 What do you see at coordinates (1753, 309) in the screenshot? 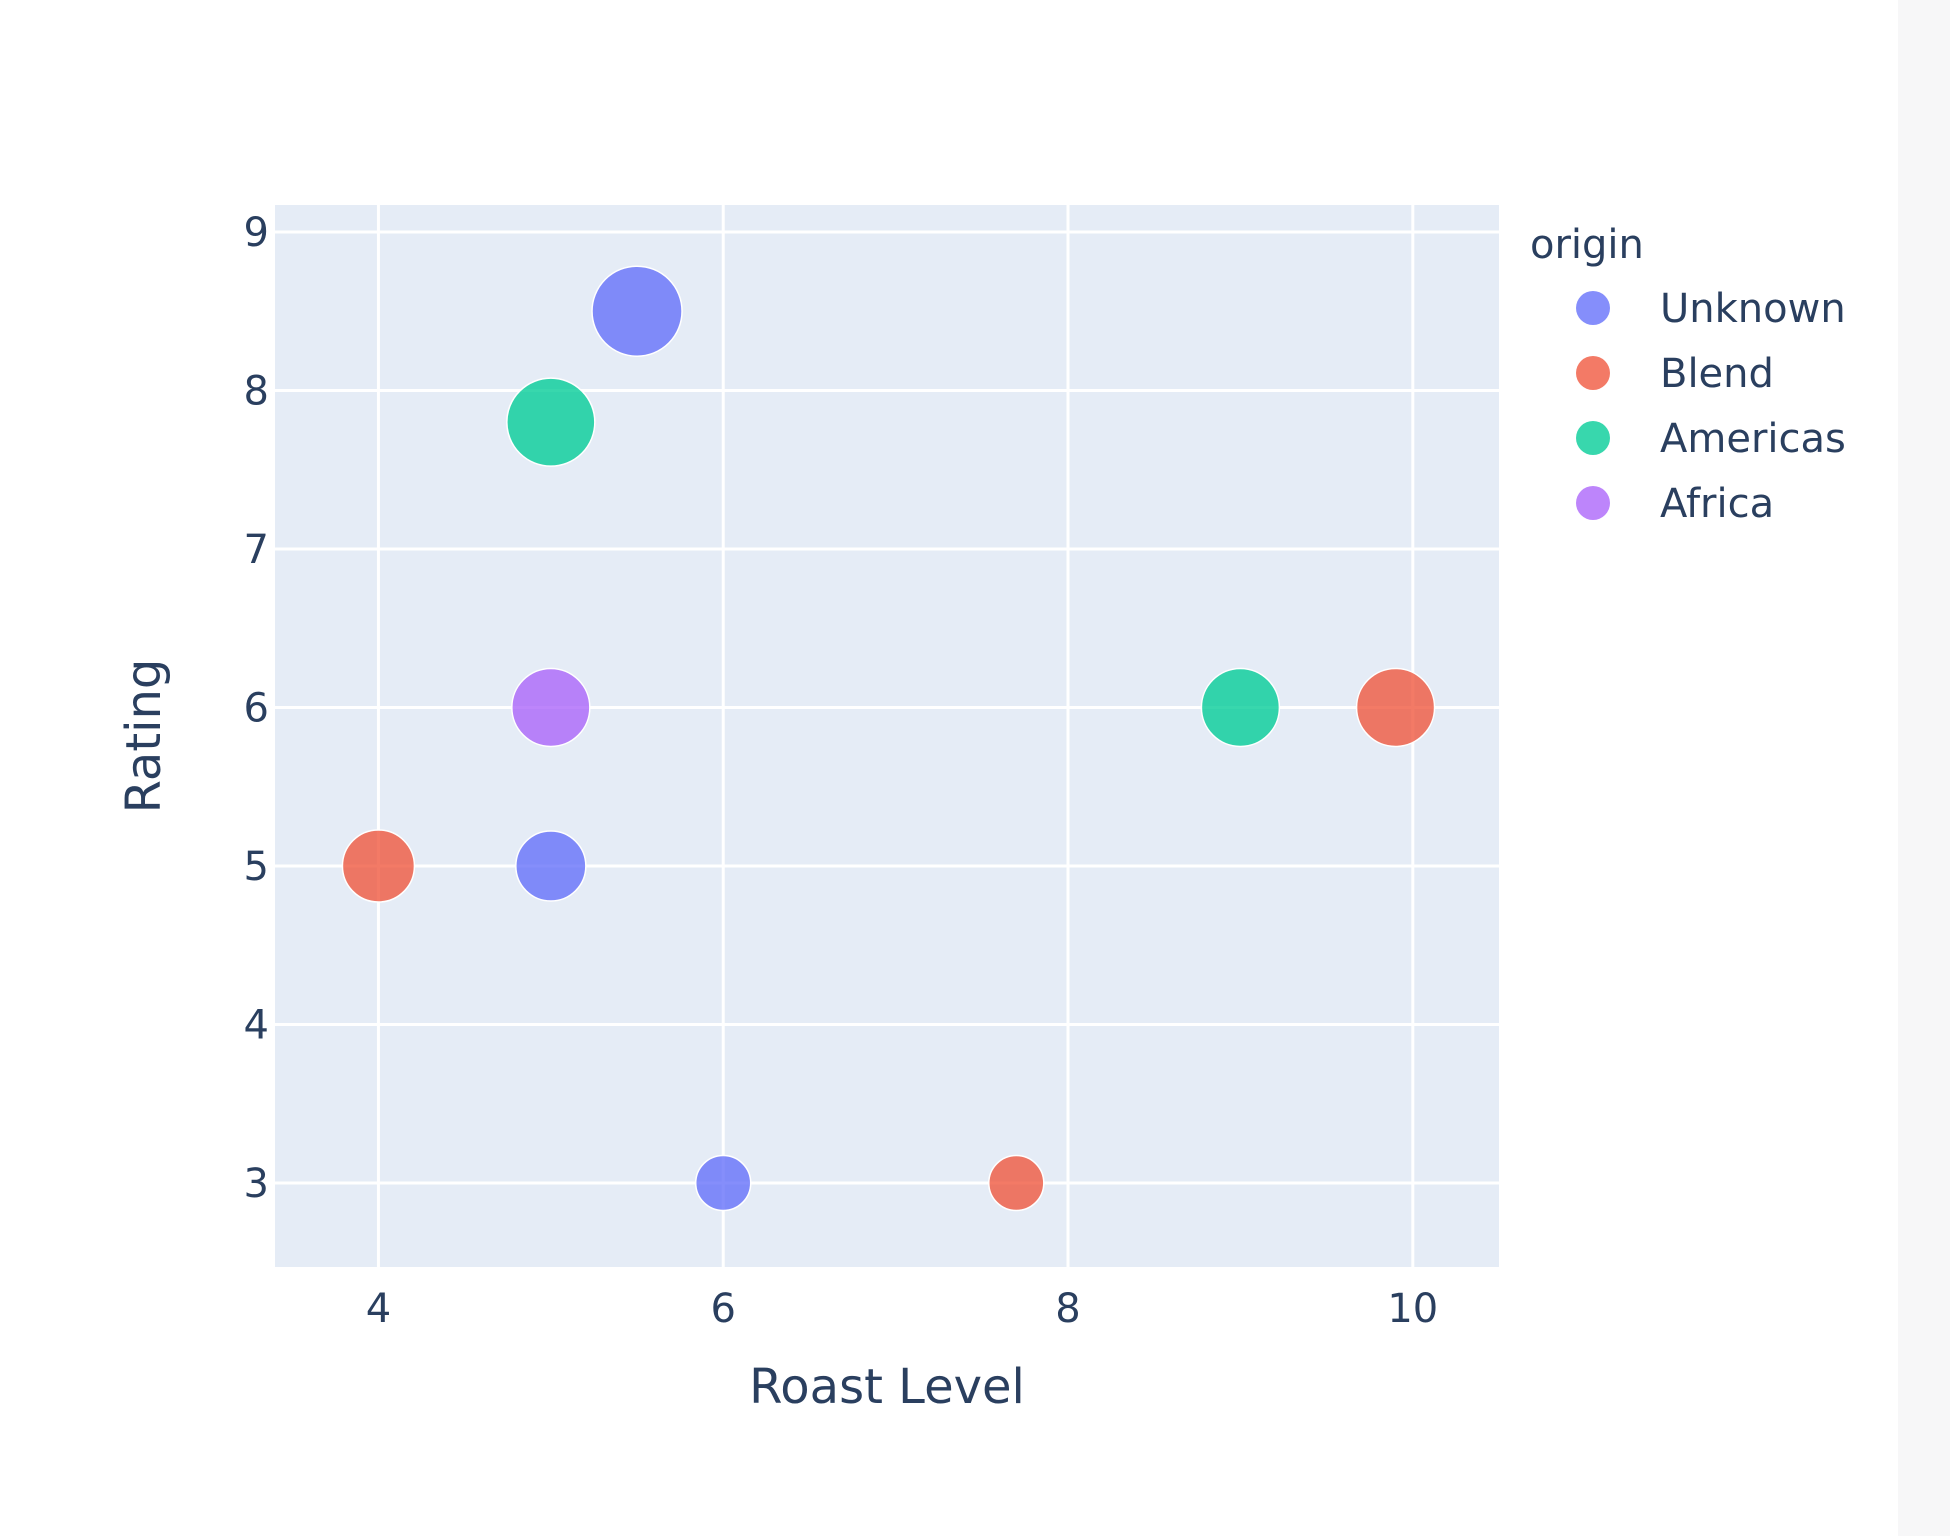
I see `legend-label-unknown: Unknown` at bounding box center [1753, 309].